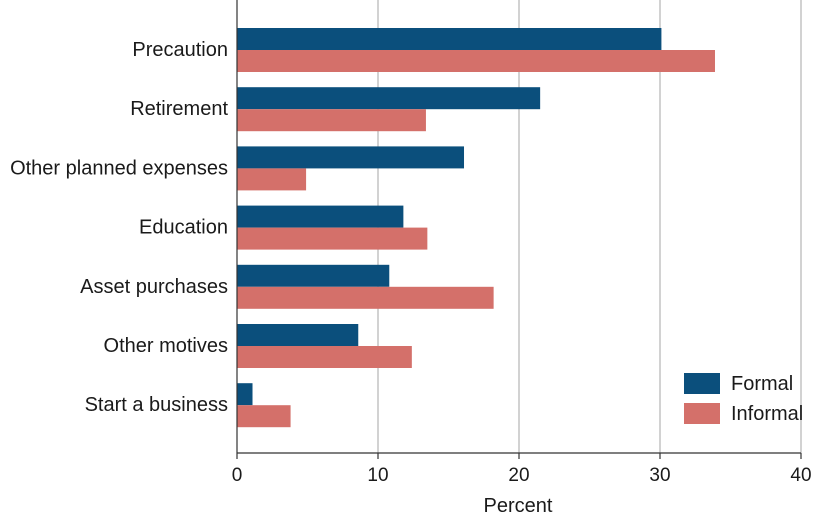  Describe the element at coordinates (659, 475) in the screenshot. I see `x-tick-label: 30` at that location.